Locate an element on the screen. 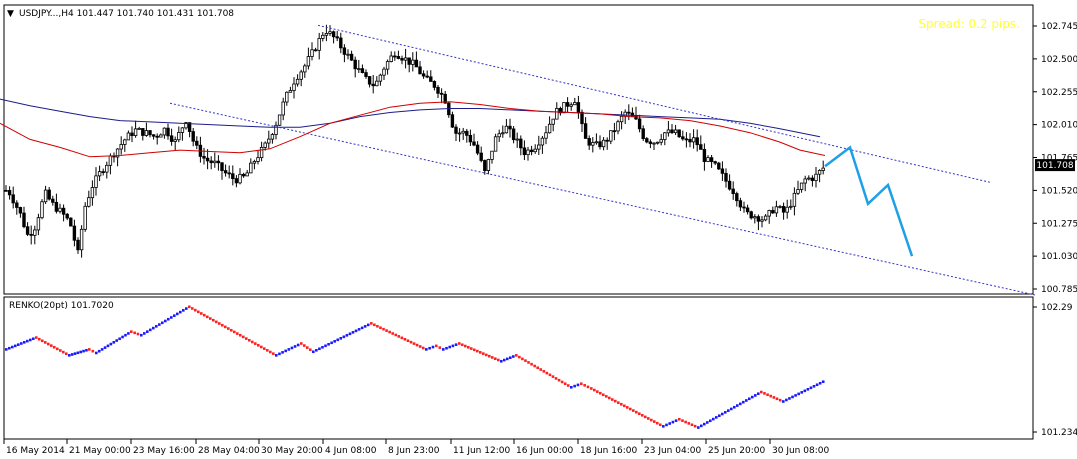 Image resolution: width=1077 pixels, height=459 pixels. time-tick-label: 30 Jun 08:00 is located at coordinates (800, 451).